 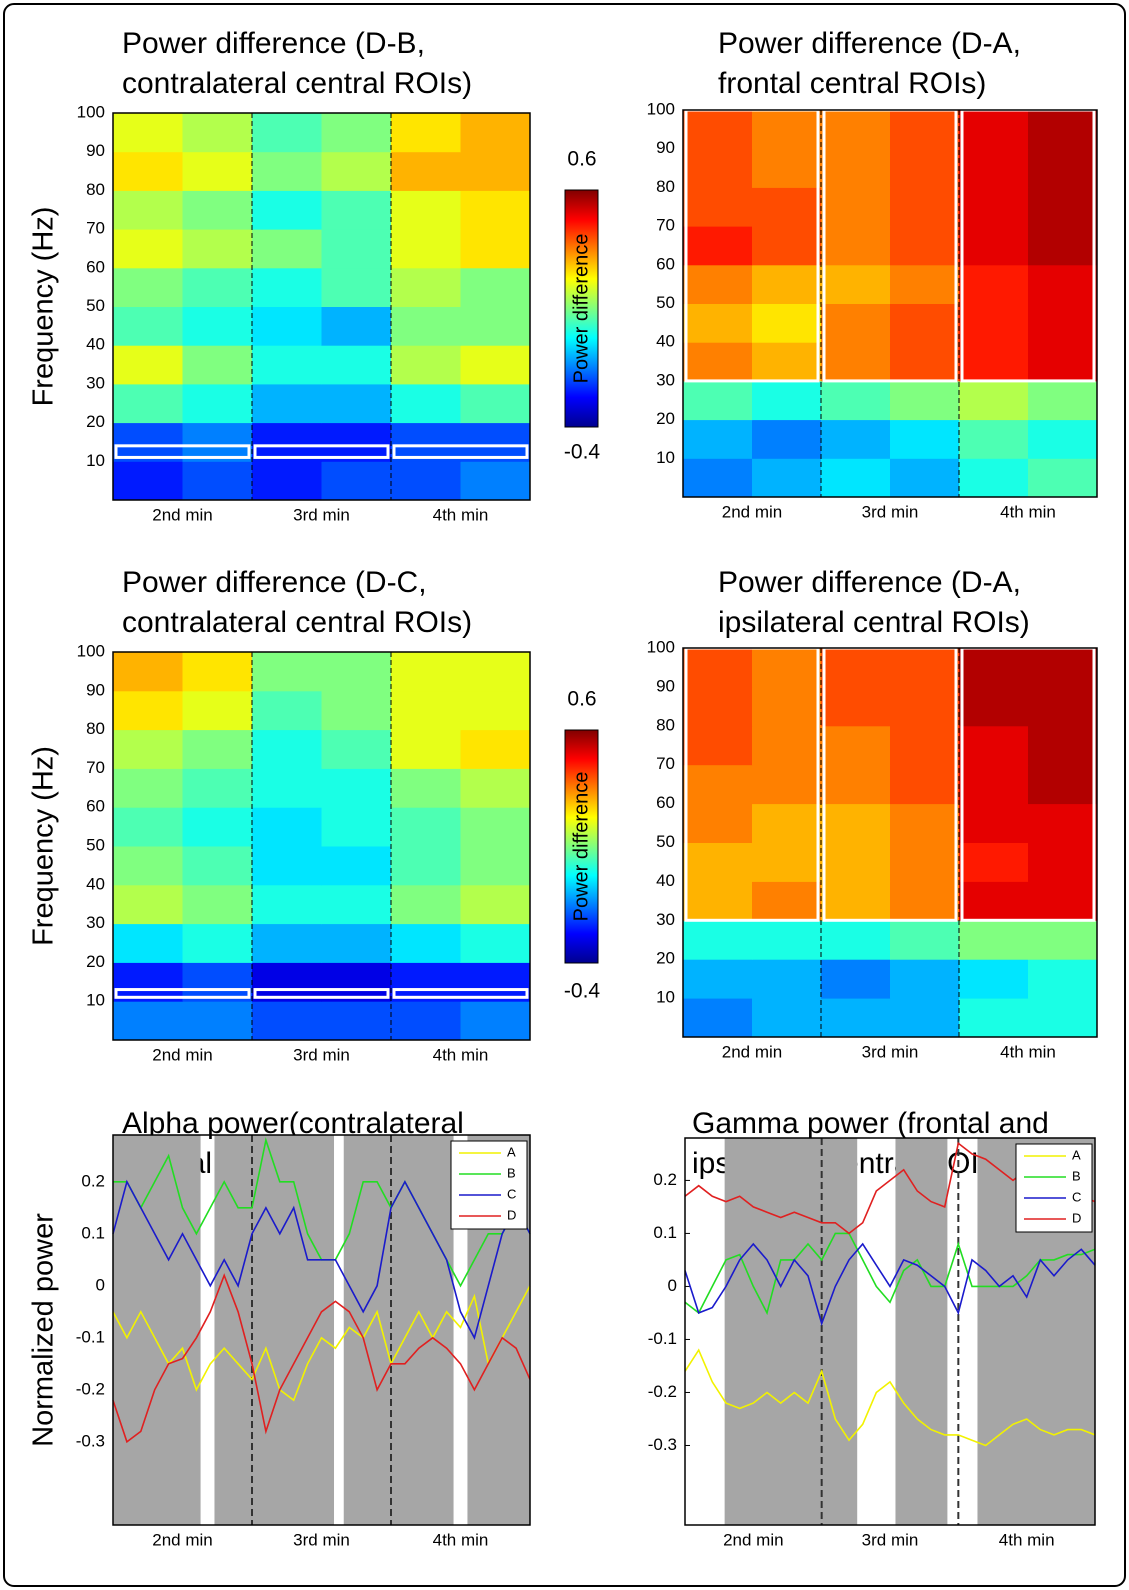 I want to click on y-tick-label: 30, so click(x=665, y=379).